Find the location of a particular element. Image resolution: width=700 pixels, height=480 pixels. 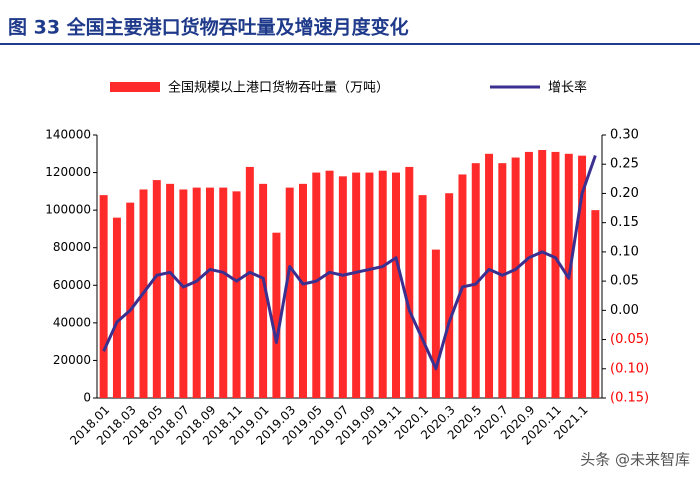

legend-swatch is located at coordinates (135, 87).